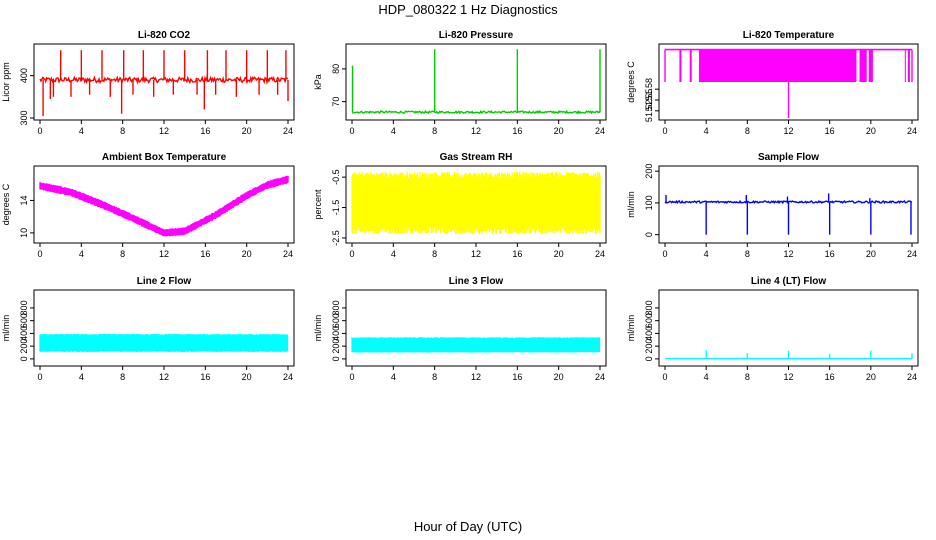  I want to click on panel-title: Ambient Box Temperature, so click(164, 157).